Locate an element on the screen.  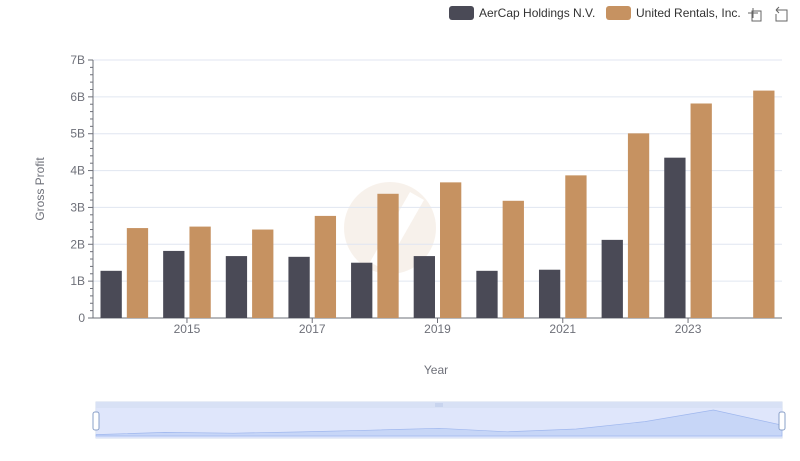
bar-aercap-2017 is located at coordinates (299, 287).